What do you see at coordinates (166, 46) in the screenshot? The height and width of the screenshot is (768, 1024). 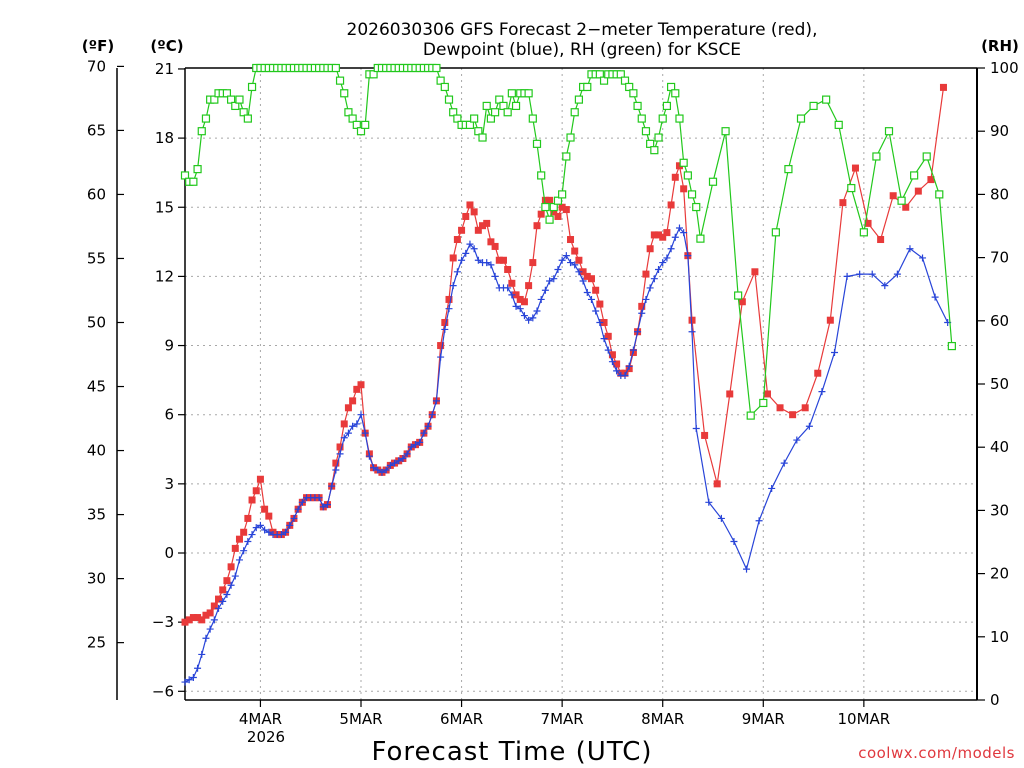 I see `celsius-unit-label: (ºC)` at bounding box center [166, 46].